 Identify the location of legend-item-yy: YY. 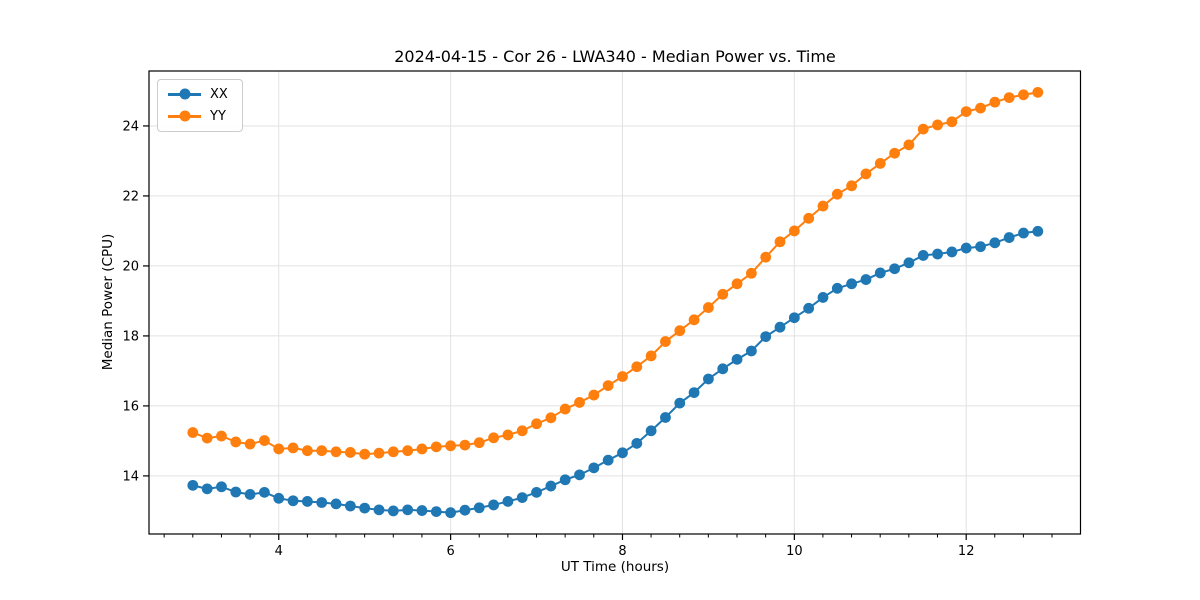
(198, 116).